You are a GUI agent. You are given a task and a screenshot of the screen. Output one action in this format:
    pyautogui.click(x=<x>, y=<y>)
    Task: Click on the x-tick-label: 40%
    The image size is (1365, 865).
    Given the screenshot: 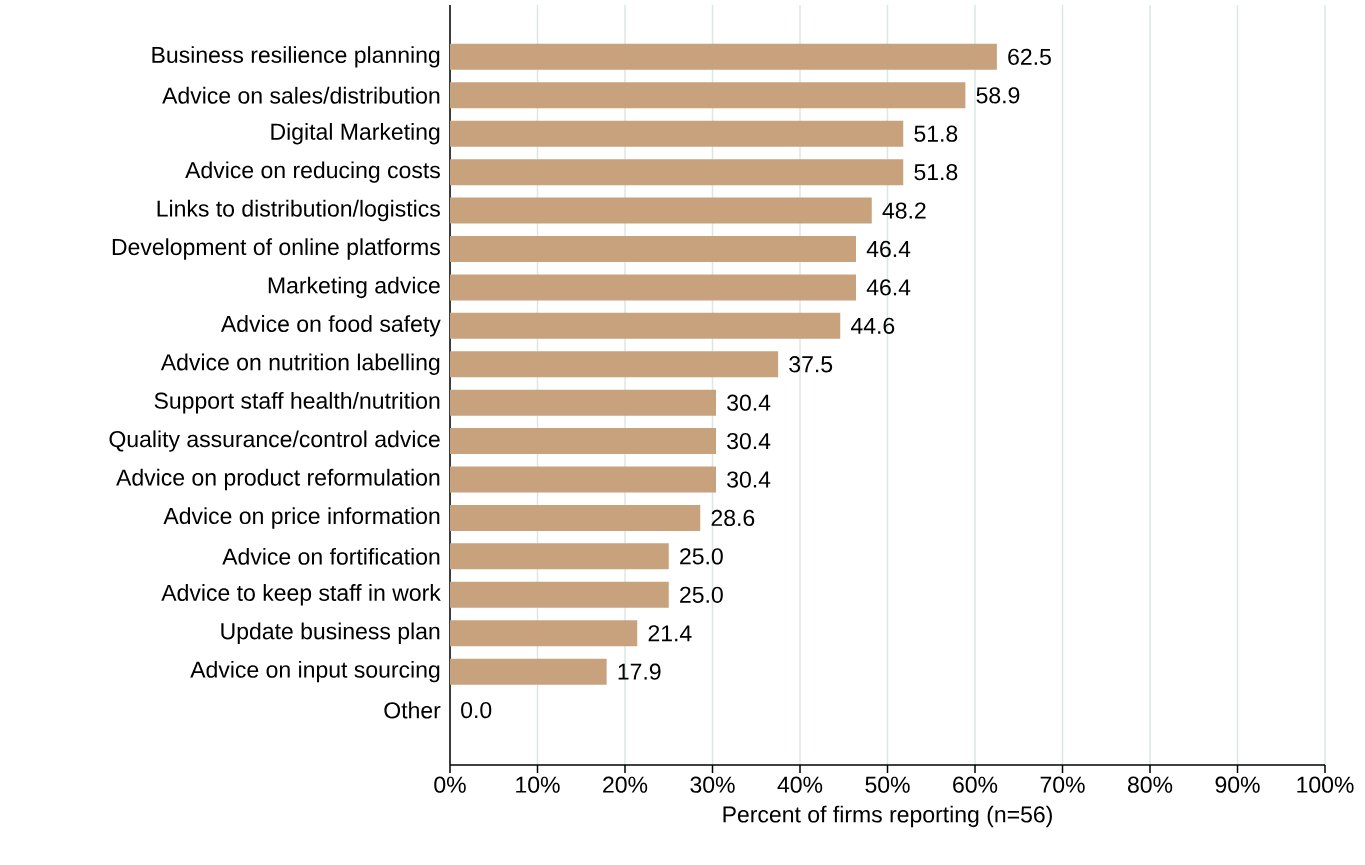 What is the action you would take?
    pyautogui.click(x=800, y=784)
    